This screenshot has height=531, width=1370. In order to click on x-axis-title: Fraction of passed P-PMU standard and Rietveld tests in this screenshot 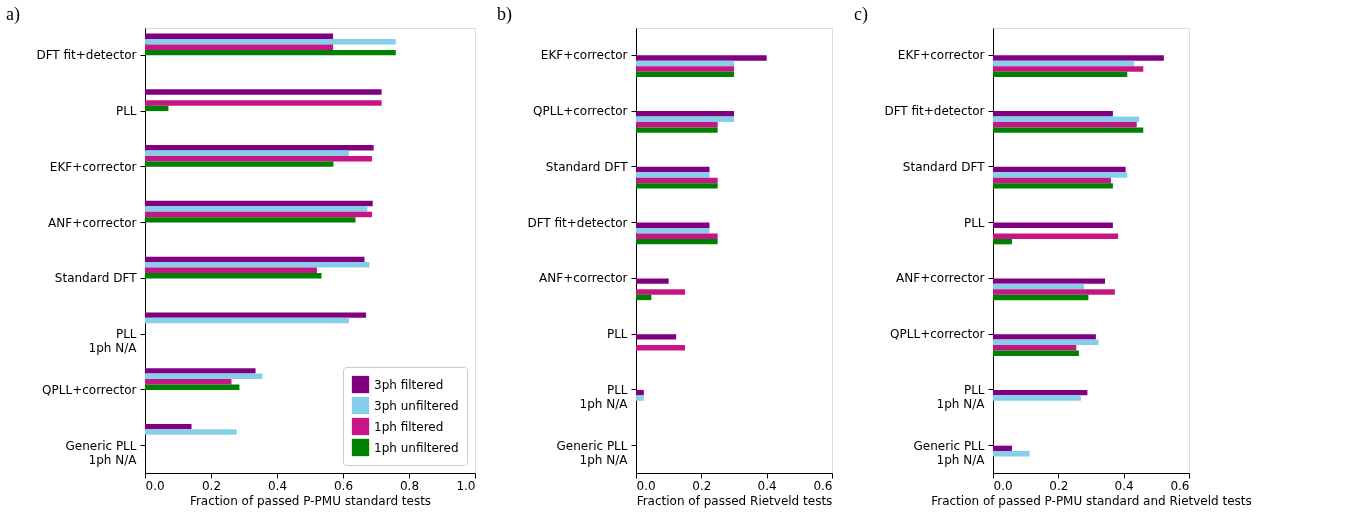, I will do `click(1091, 500)`.